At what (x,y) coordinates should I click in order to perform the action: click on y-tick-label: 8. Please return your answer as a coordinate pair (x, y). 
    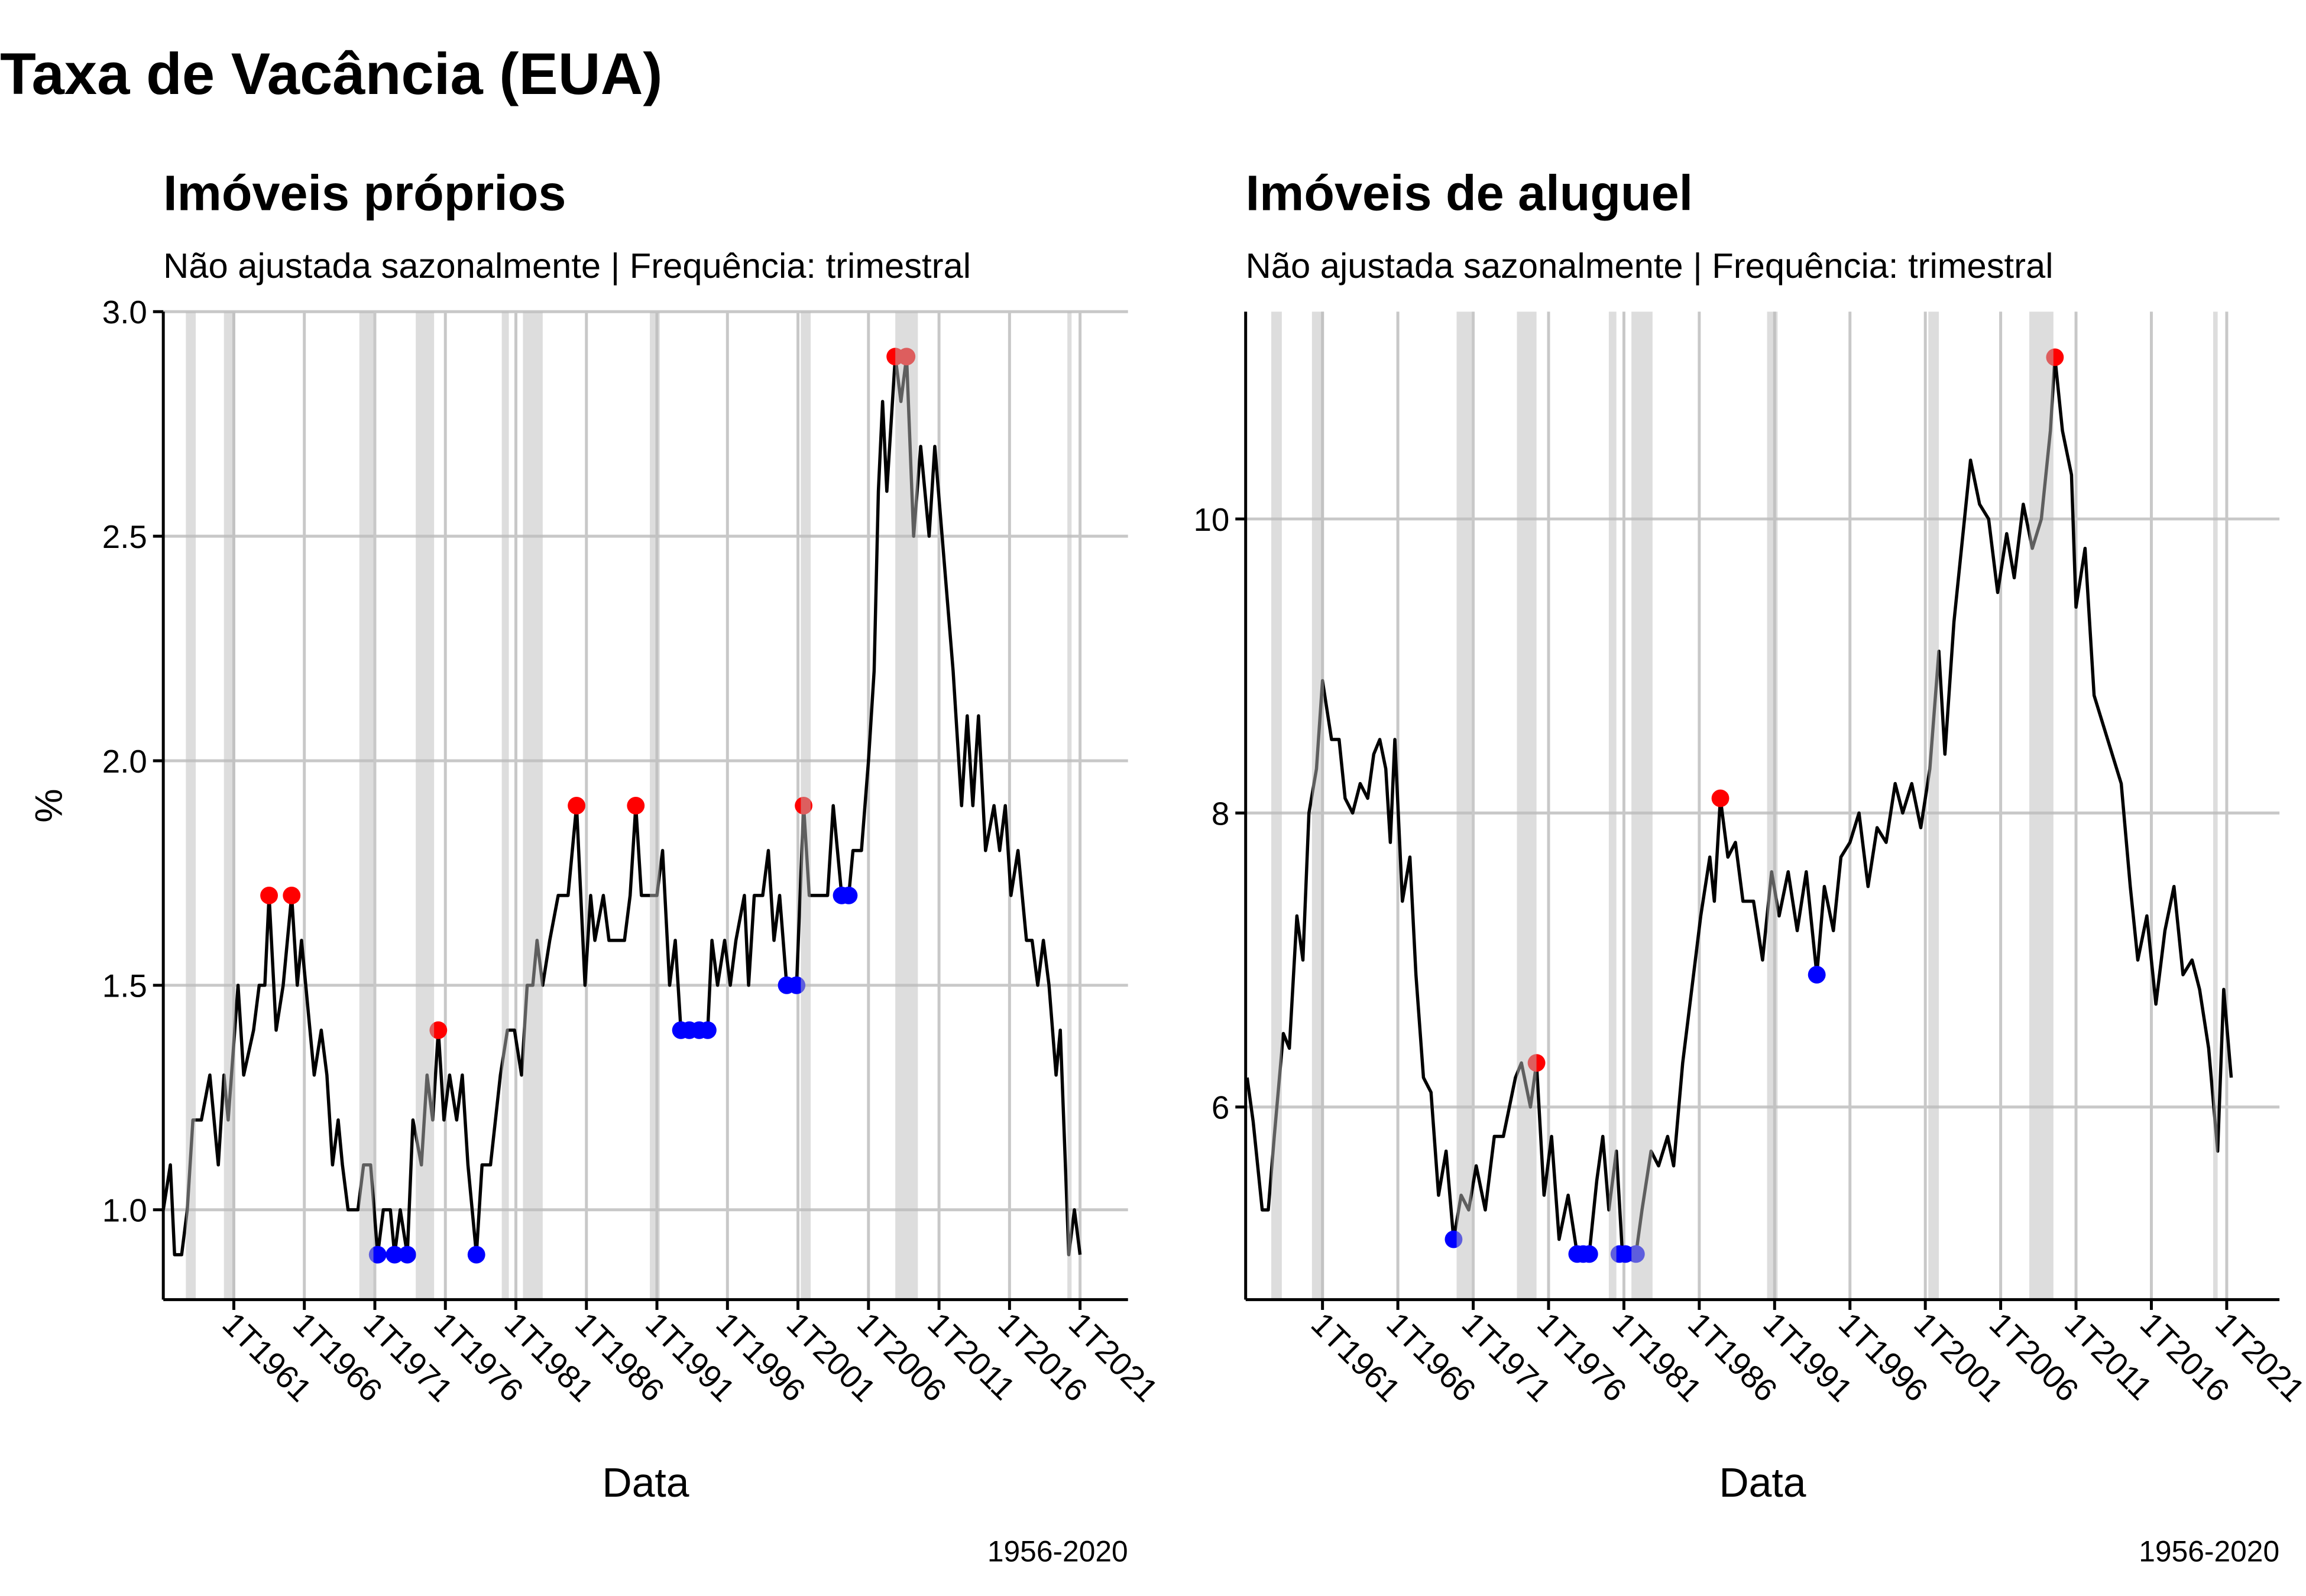
    Looking at the image, I should click on (1220, 813).